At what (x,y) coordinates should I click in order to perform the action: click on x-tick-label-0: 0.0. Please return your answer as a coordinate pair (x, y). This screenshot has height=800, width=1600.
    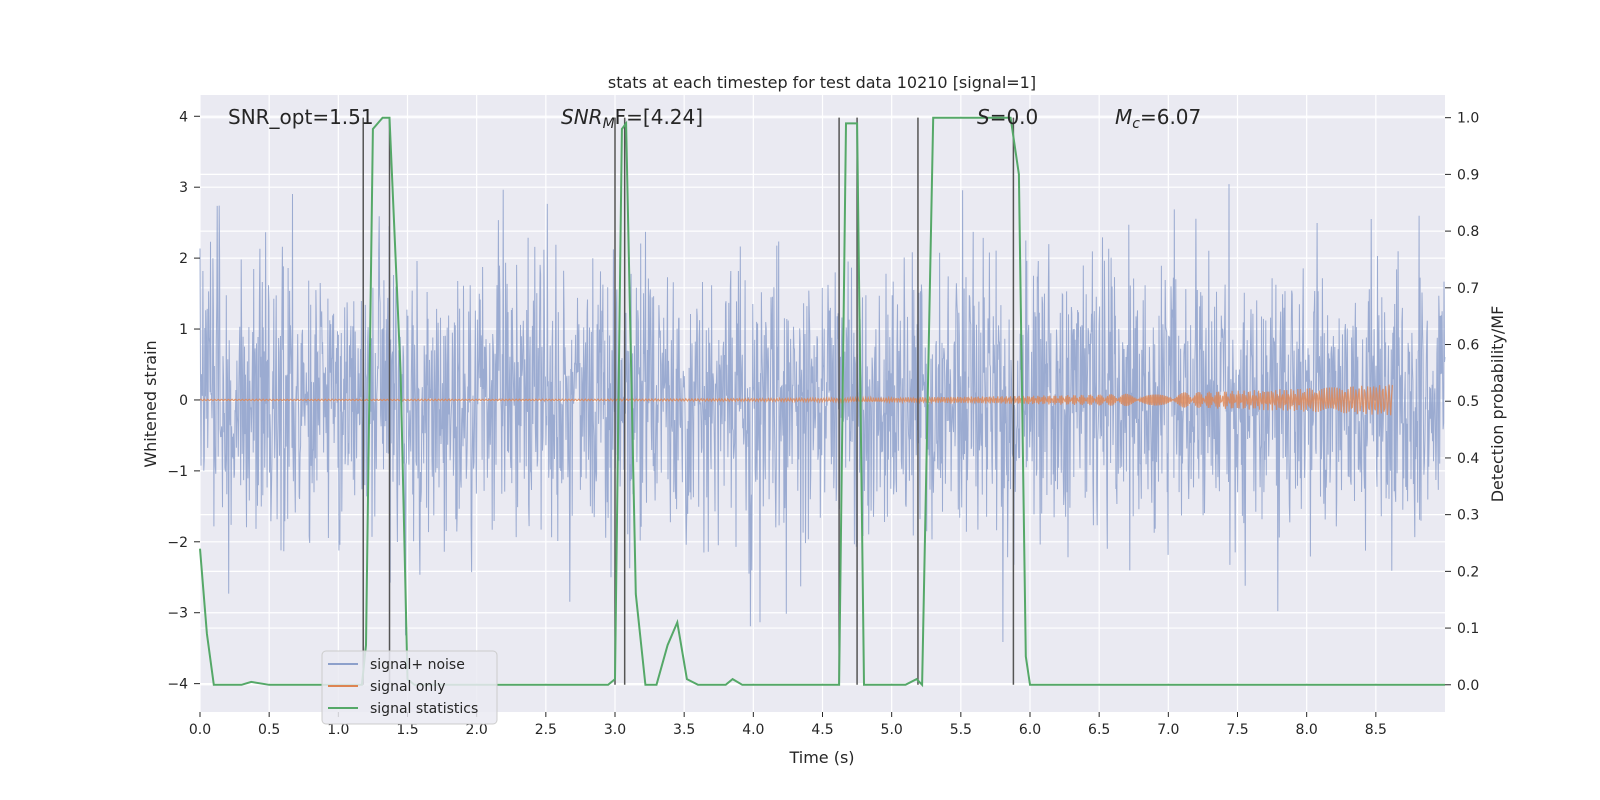
    Looking at the image, I should click on (200, 730).